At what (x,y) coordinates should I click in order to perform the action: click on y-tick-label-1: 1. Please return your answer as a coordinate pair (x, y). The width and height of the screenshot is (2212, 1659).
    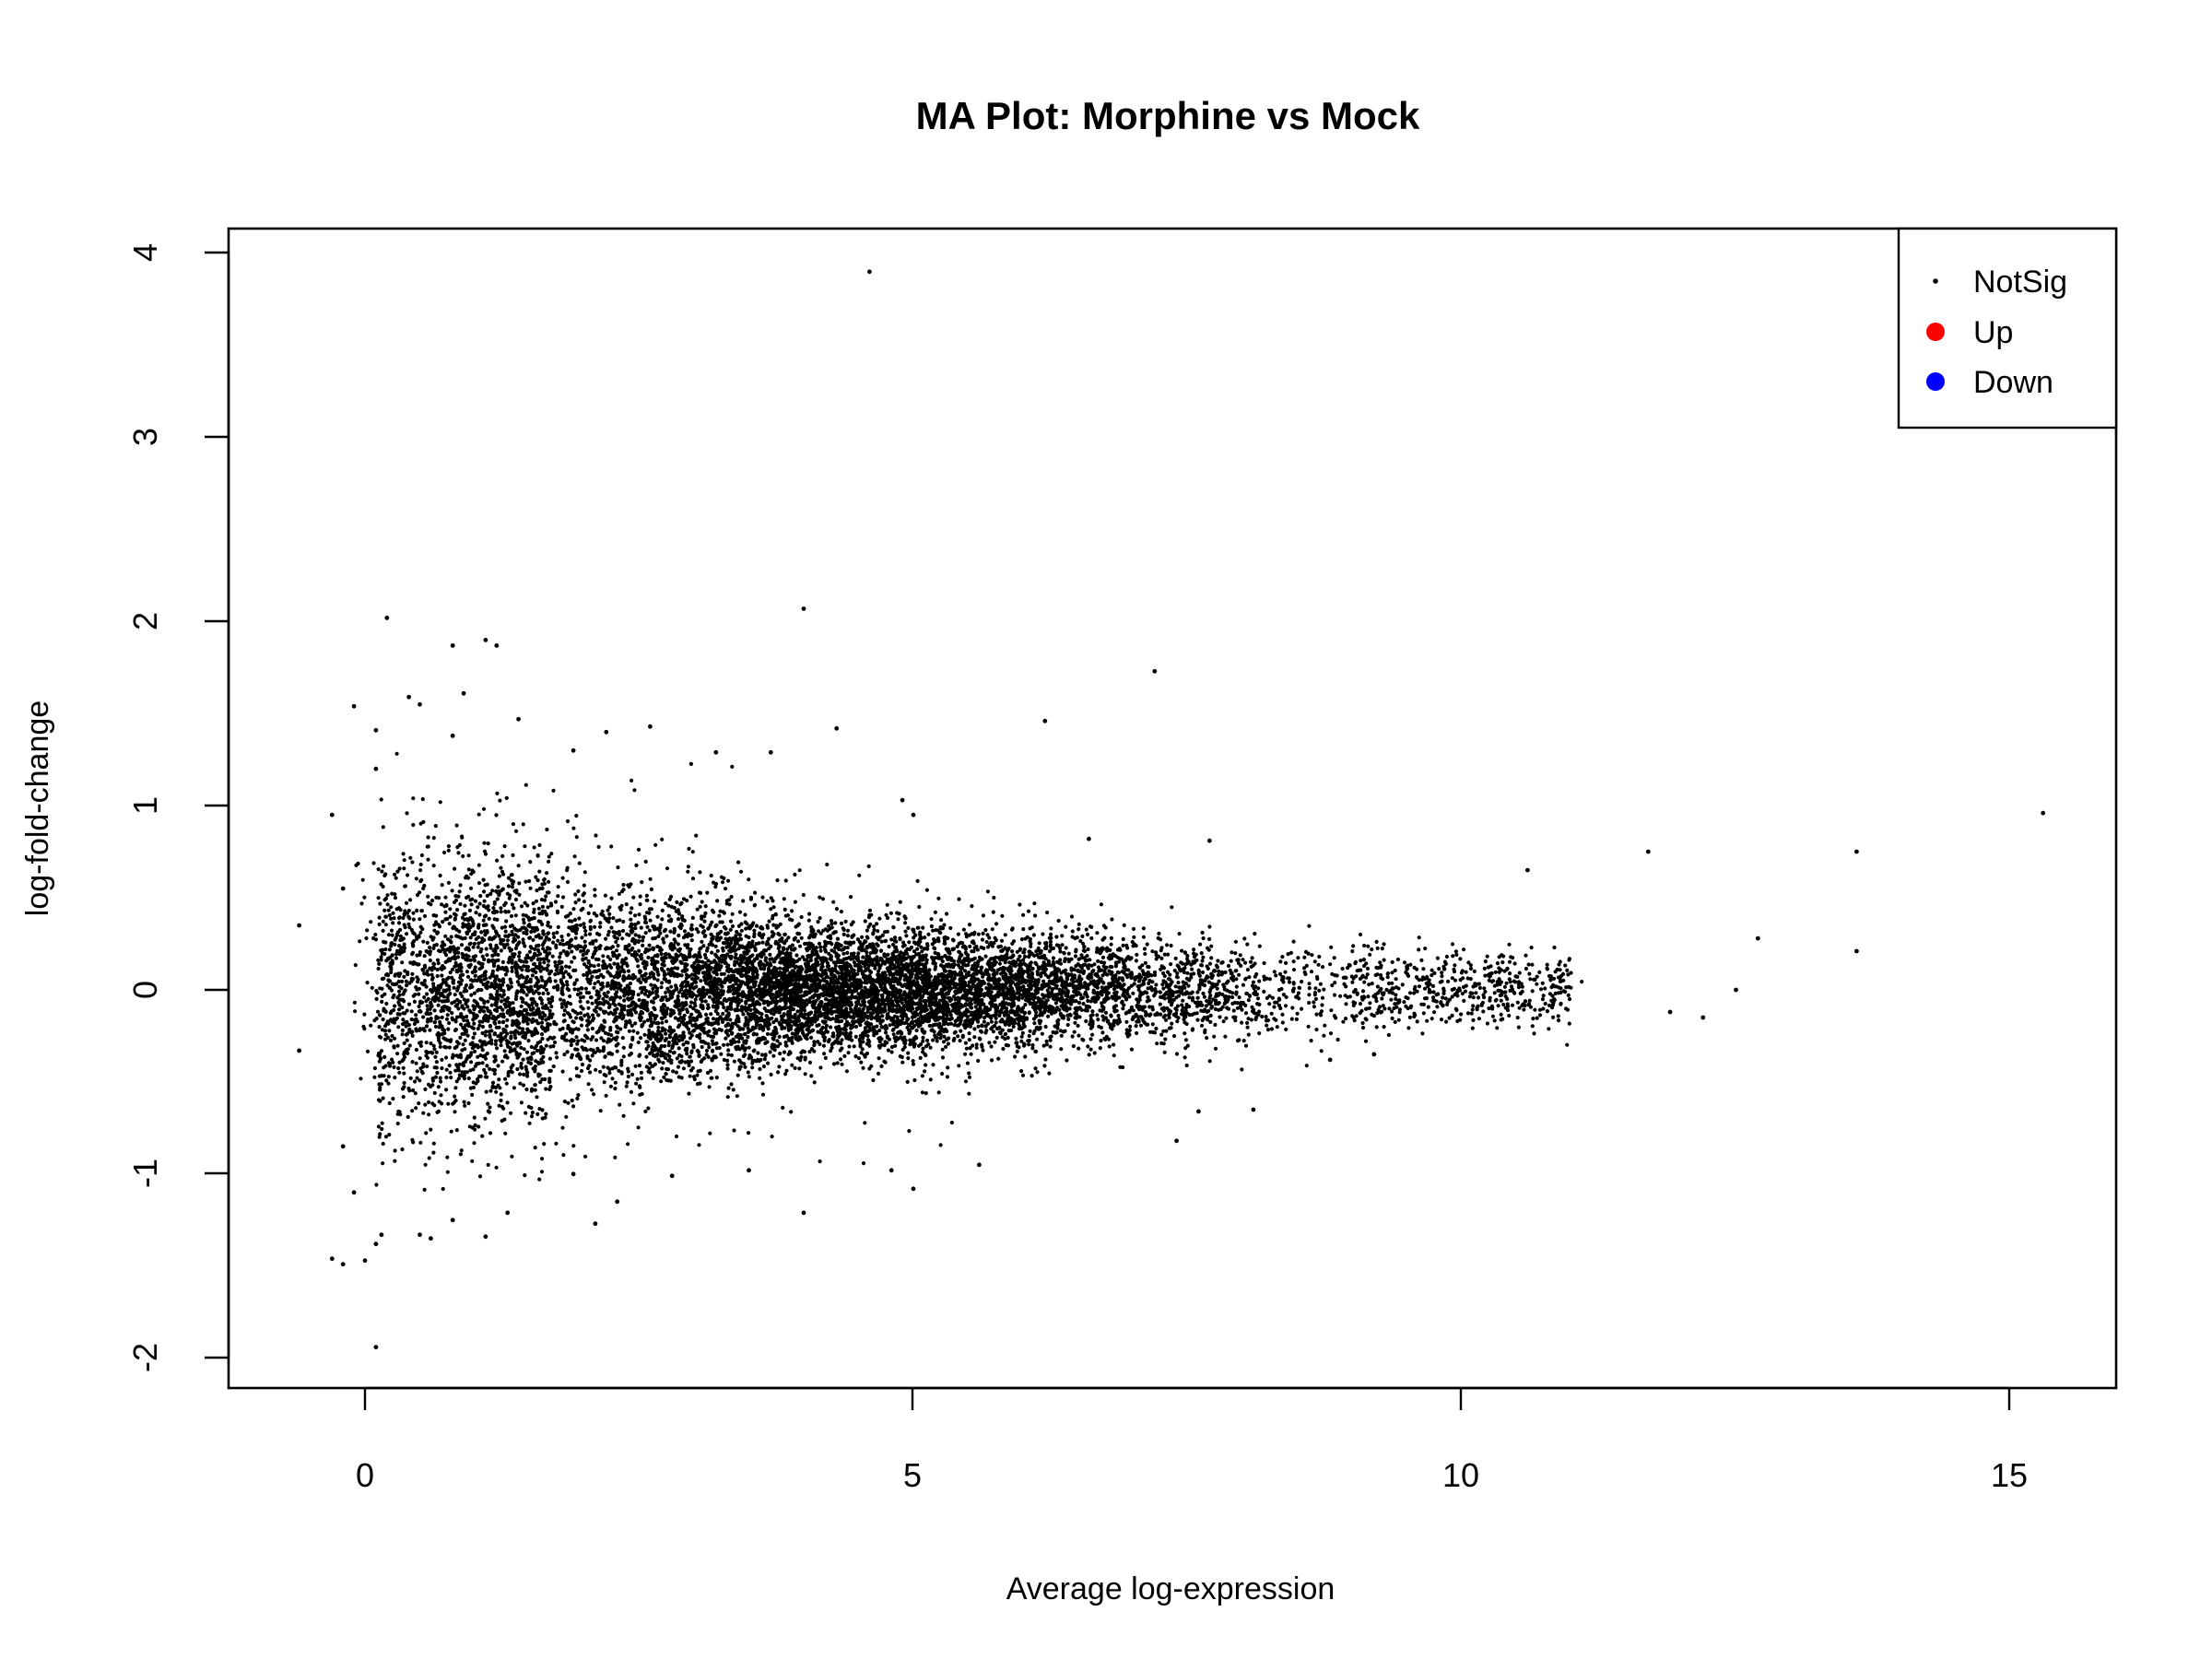
    Looking at the image, I should click on (145, 805).